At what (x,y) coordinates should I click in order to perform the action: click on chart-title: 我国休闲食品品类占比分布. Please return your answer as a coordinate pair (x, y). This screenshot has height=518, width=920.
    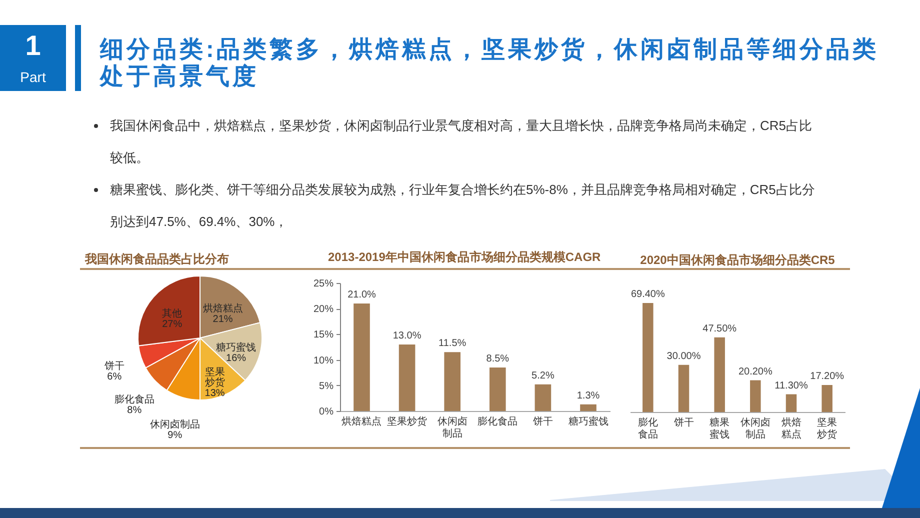
    Looking at the image, I should click on (156, 259).